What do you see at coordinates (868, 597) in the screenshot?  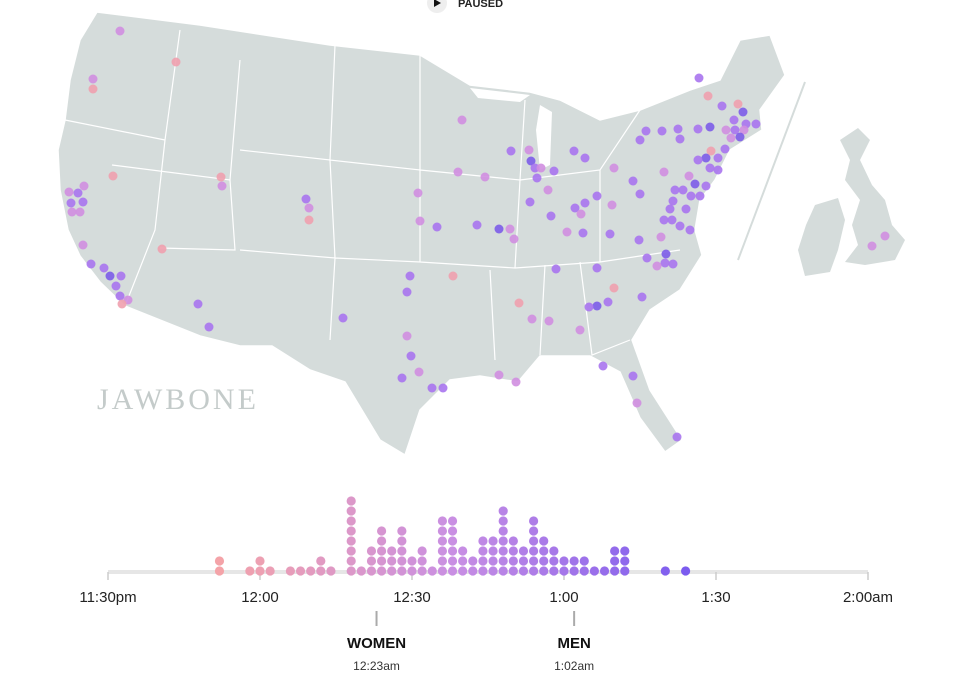 I see `x-tick-label: 2:00am` at bounding box center [868, 597].